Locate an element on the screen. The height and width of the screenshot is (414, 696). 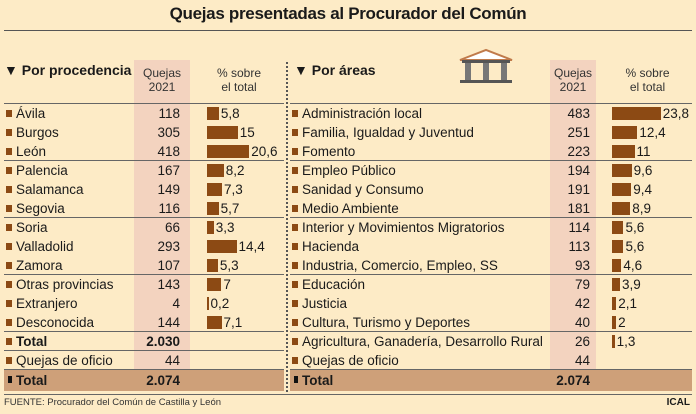
row-value: 40 is located at coordinates (582, 322).